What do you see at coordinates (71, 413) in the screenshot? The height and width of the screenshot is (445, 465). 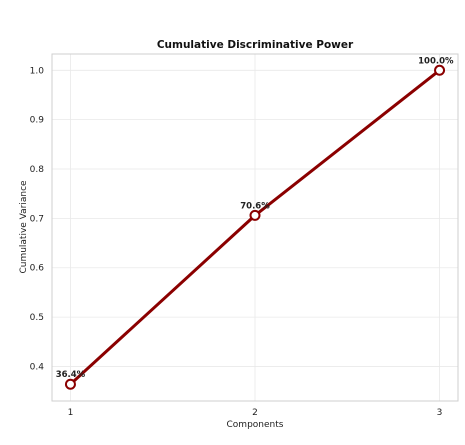 I see `x-tick-label: 1` at bounding box center [71, 413].